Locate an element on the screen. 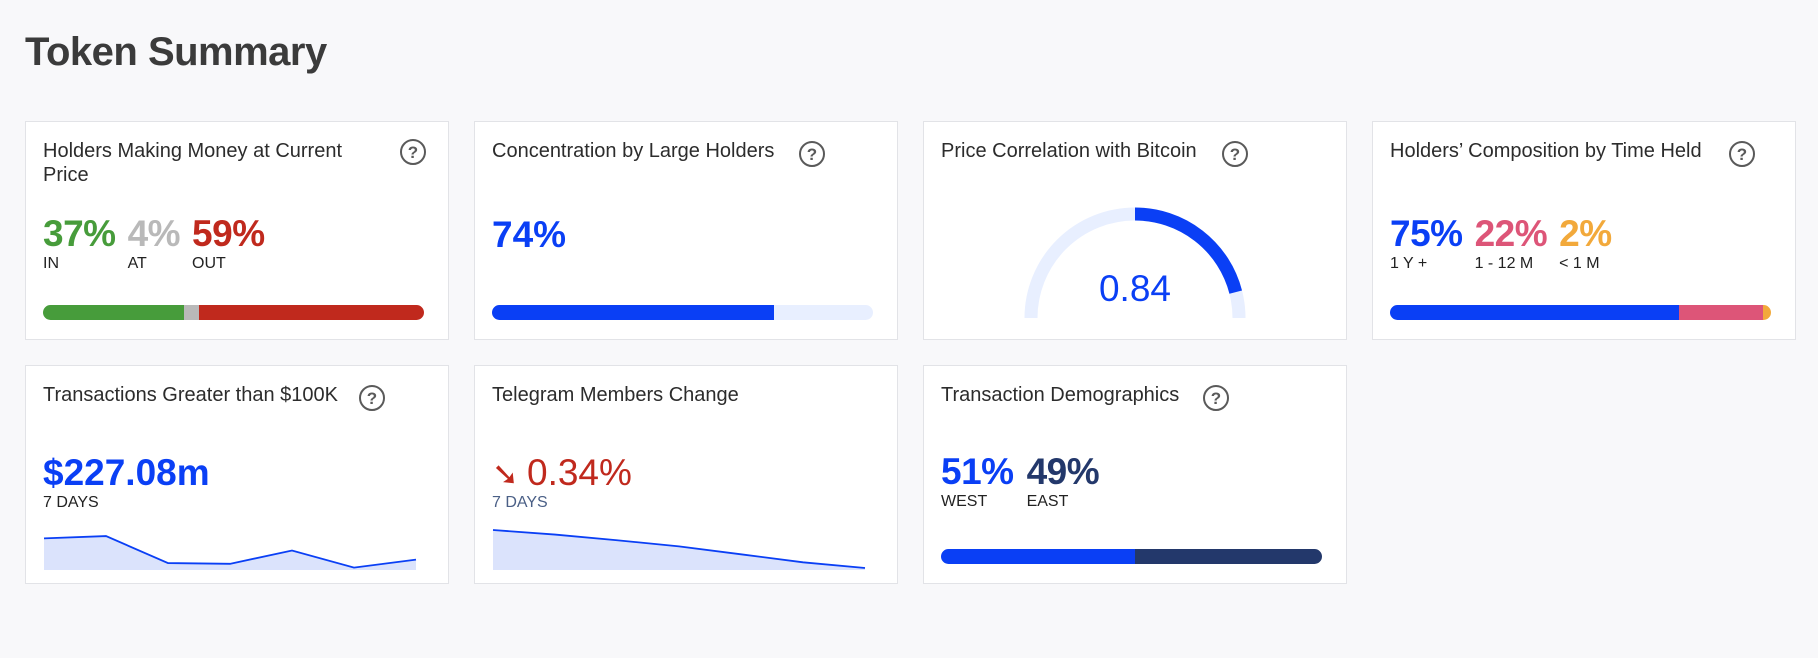  card-title: Telegram Members Change is located at coordinates (615, 395).